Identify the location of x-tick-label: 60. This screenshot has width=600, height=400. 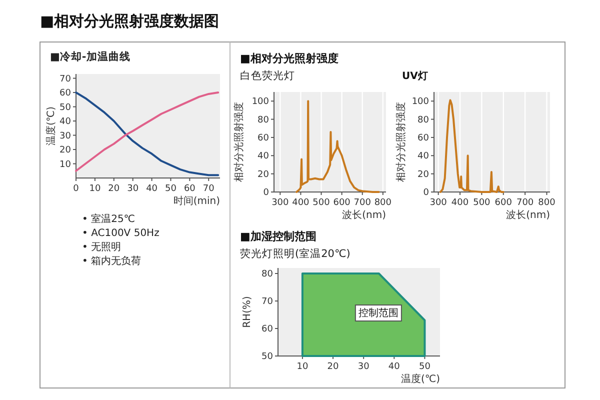
(190, 189).